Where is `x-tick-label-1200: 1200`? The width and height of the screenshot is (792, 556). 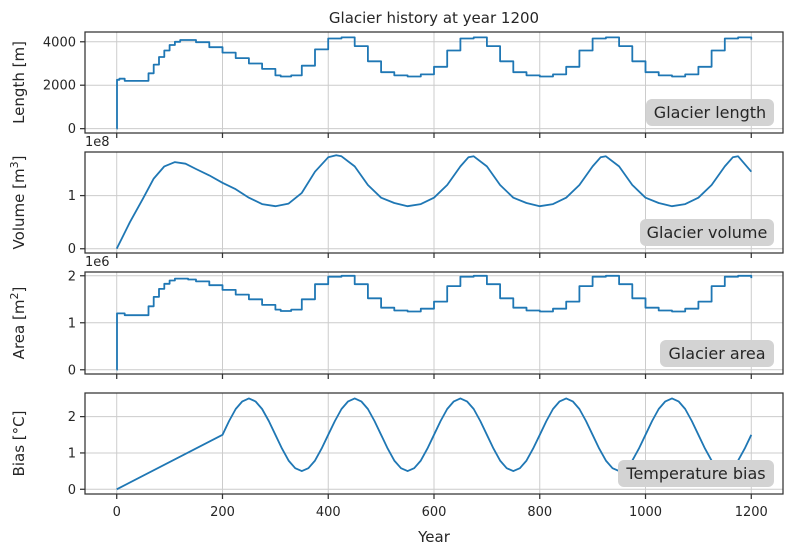
x-tick-label-1200: 1200 is located at coordinates (751, 512).